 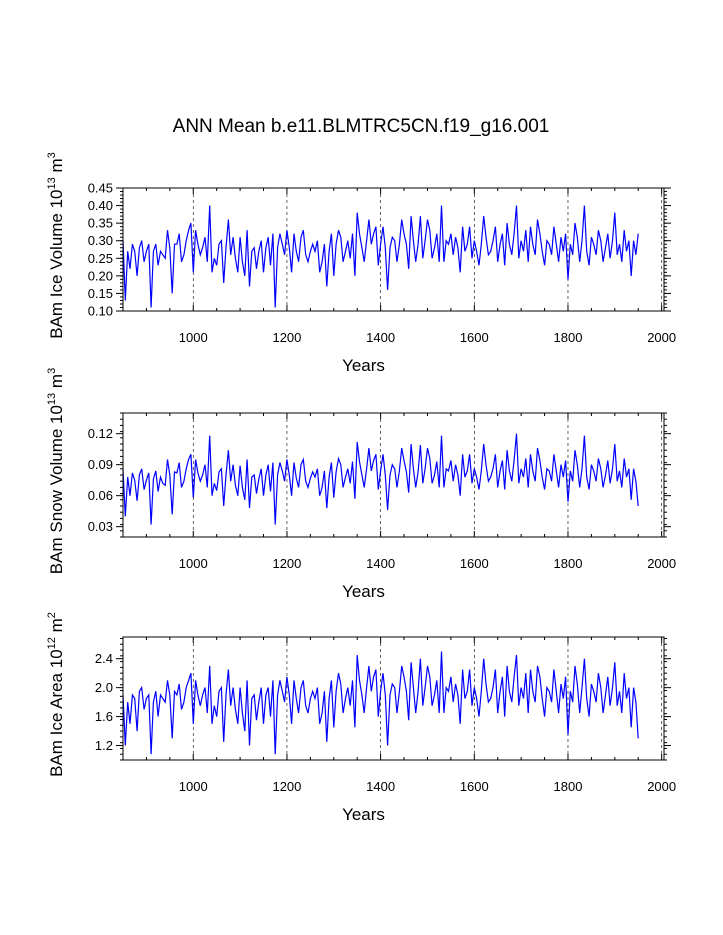 What do you see at coordinates (100, 311) in the screenshot?
I see `y-tick-label: 0.10` at bounding box center [100, 311].